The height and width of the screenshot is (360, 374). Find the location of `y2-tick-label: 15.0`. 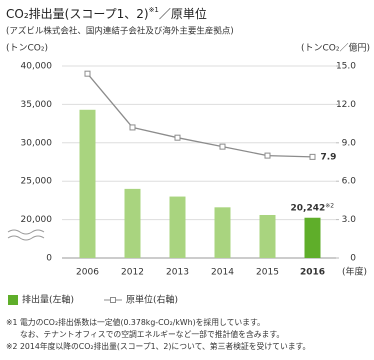

y2-tick-label: 15.0 is located at coordinates (346, 67).